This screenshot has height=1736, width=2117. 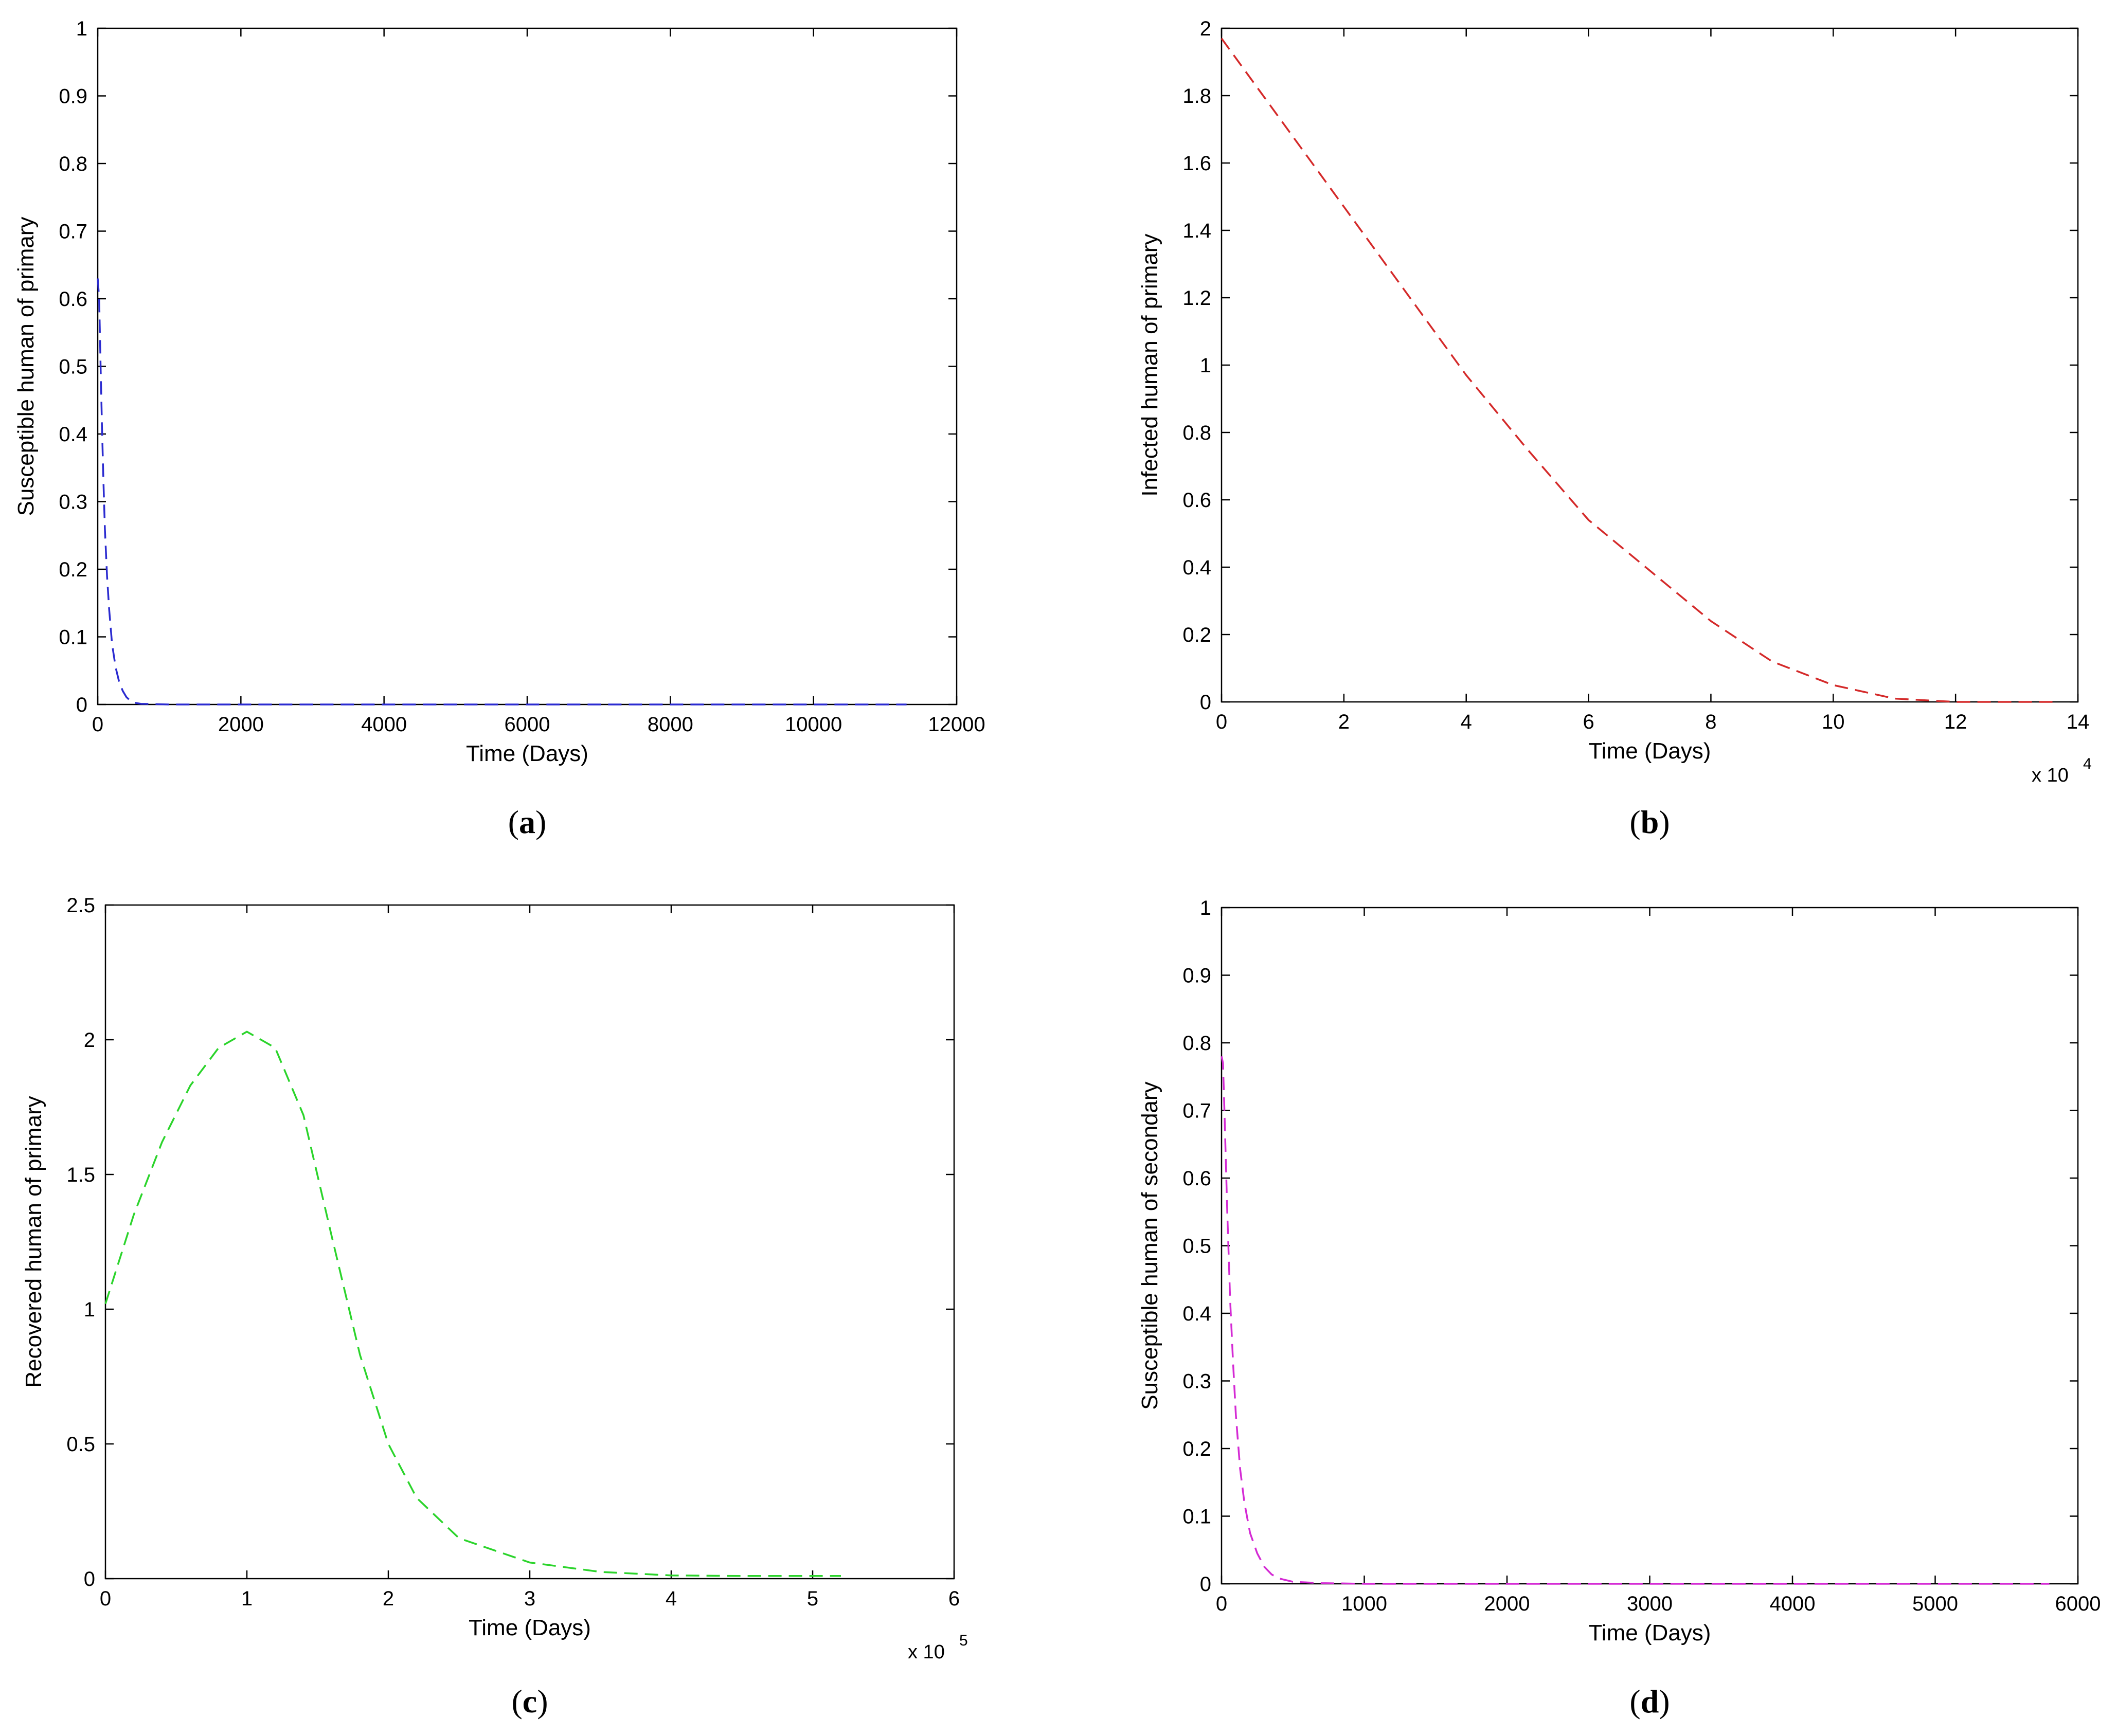 I want to click on x-tick-label: 10000, so click(x=814, y=725).